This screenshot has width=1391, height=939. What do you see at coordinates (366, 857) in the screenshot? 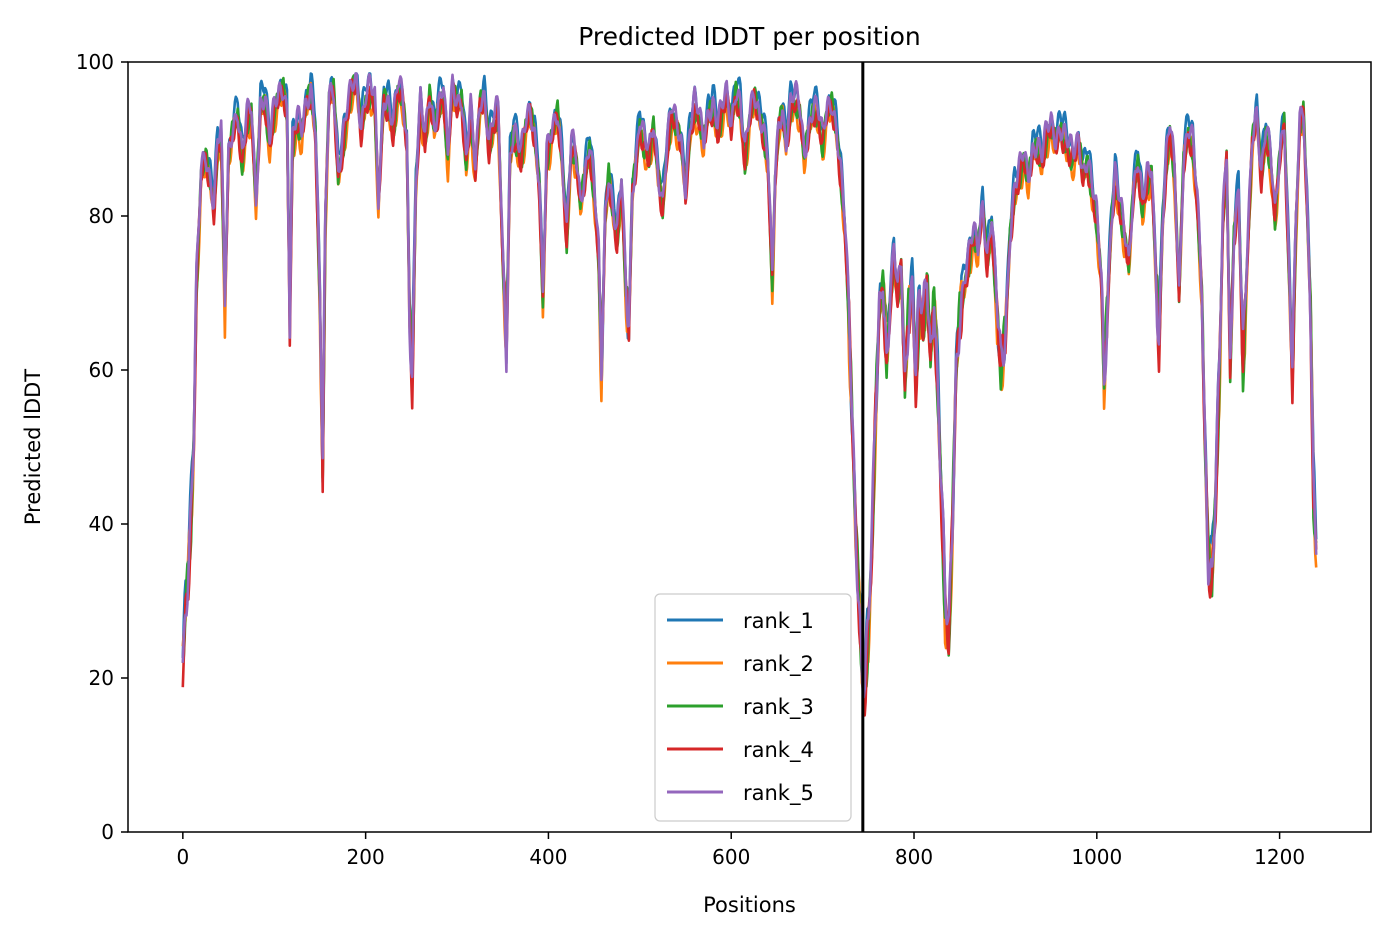
I see `x-tick-label: 200` at bounding box center [366, 857].